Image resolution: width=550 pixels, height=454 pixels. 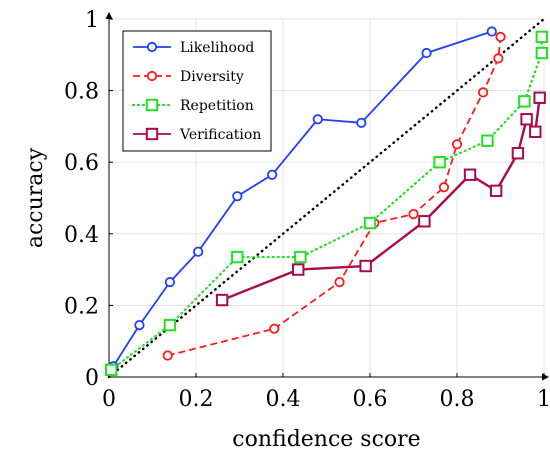 I want to click on y-tick-label: 0.2, so click(x=81, y=306).